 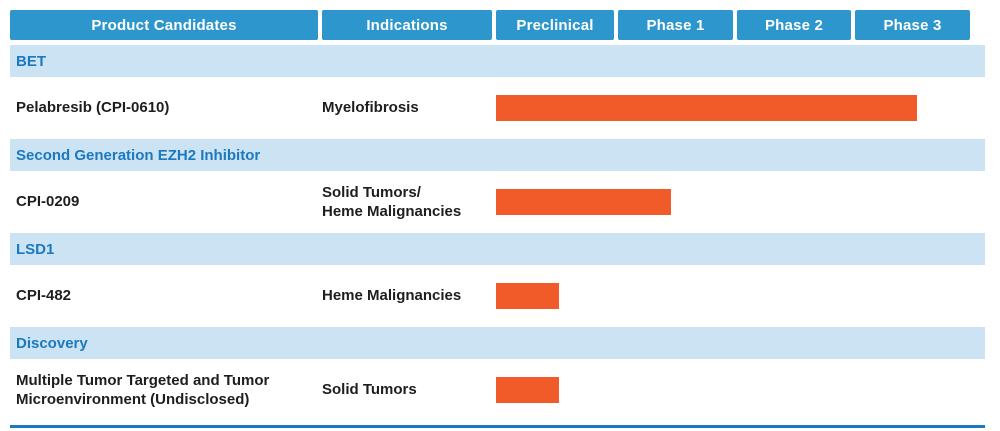 I want to click on bottom-rule, so click(x=497, y=426).